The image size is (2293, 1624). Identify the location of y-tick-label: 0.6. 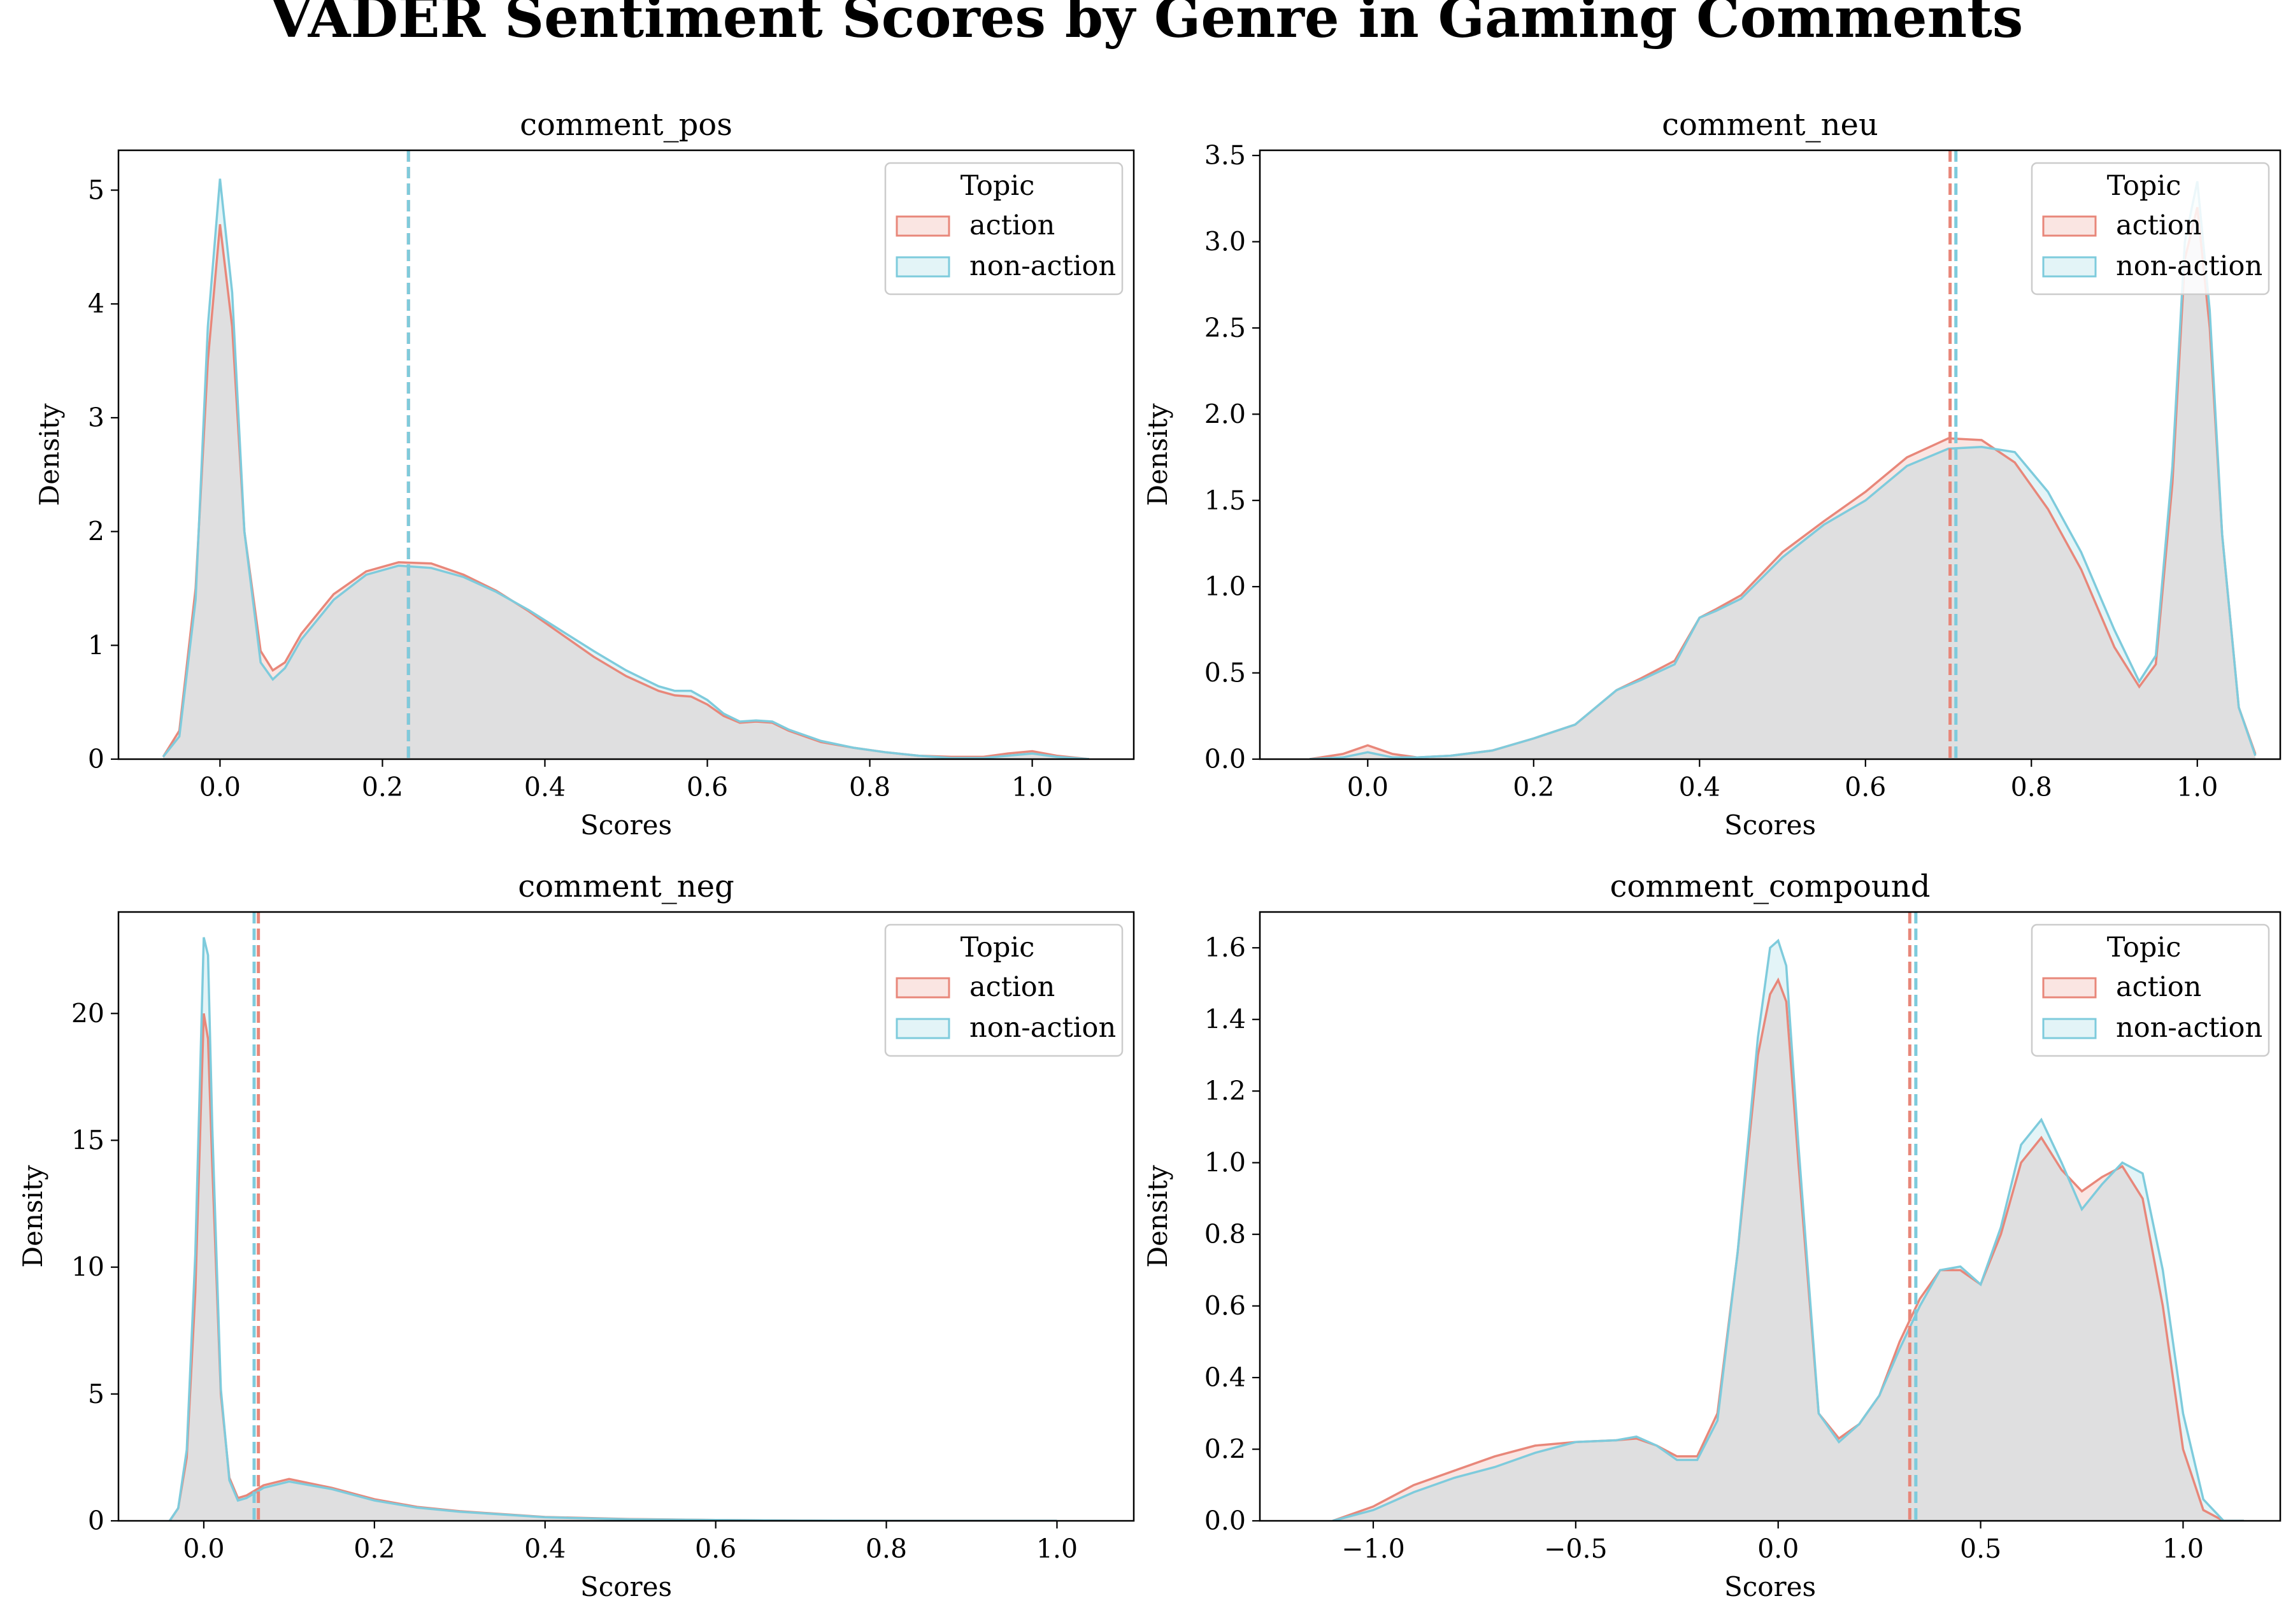
(1225, 1306).